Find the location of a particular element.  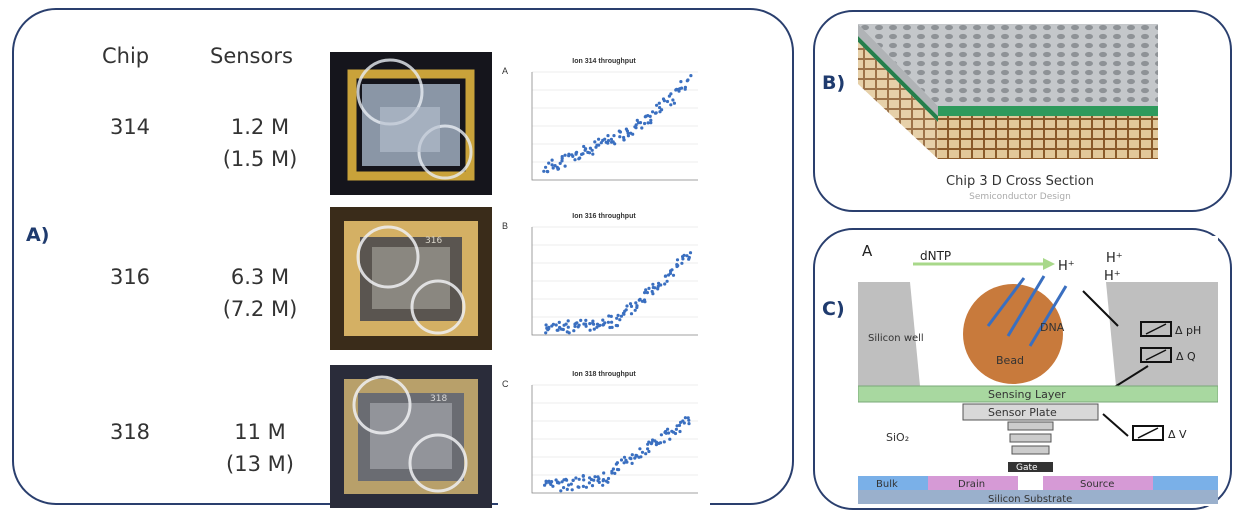

sensors-alt-318: (13 M) is located at coordinates (260, 464).